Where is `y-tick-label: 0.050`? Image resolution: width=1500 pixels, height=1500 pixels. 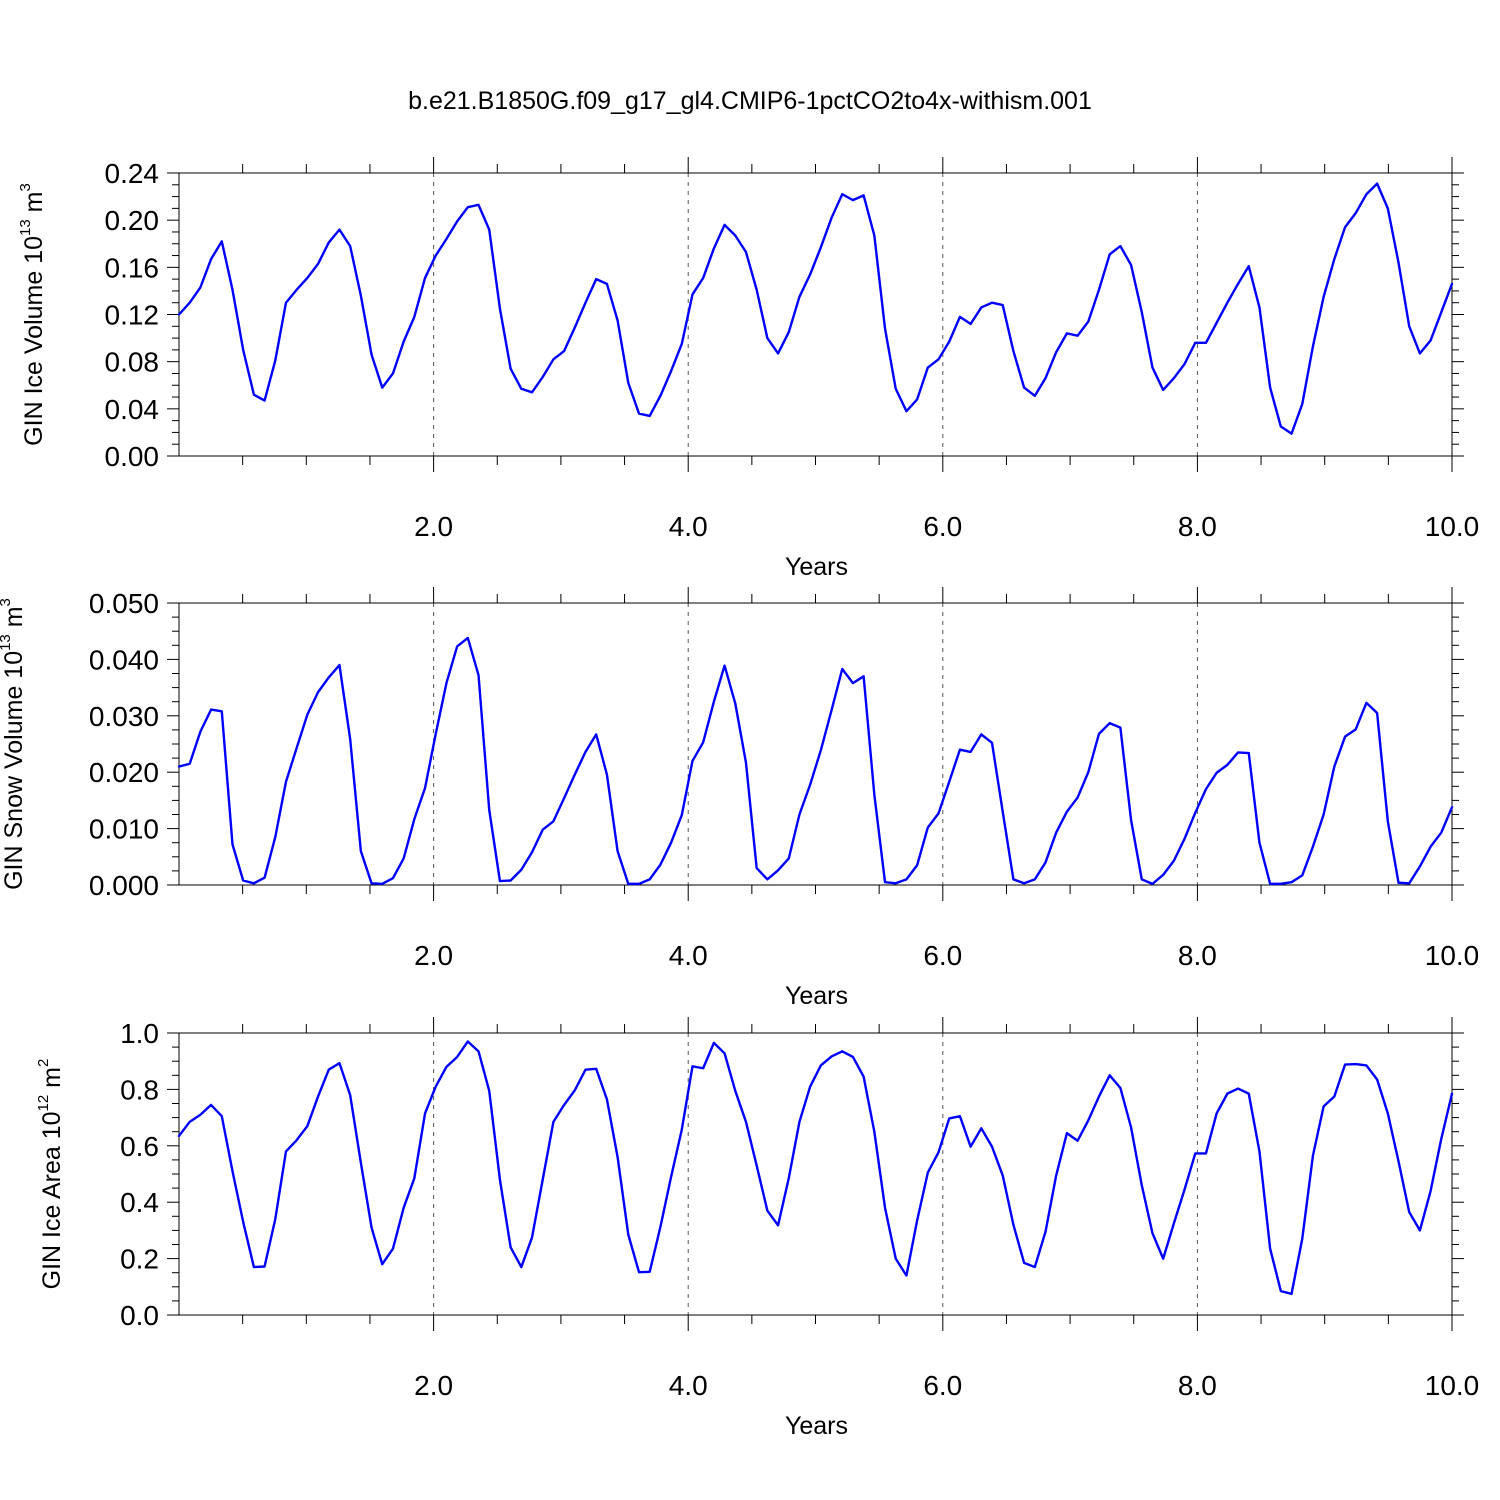
y-tick-label: 0.050 is located at coordinates (124, 603).